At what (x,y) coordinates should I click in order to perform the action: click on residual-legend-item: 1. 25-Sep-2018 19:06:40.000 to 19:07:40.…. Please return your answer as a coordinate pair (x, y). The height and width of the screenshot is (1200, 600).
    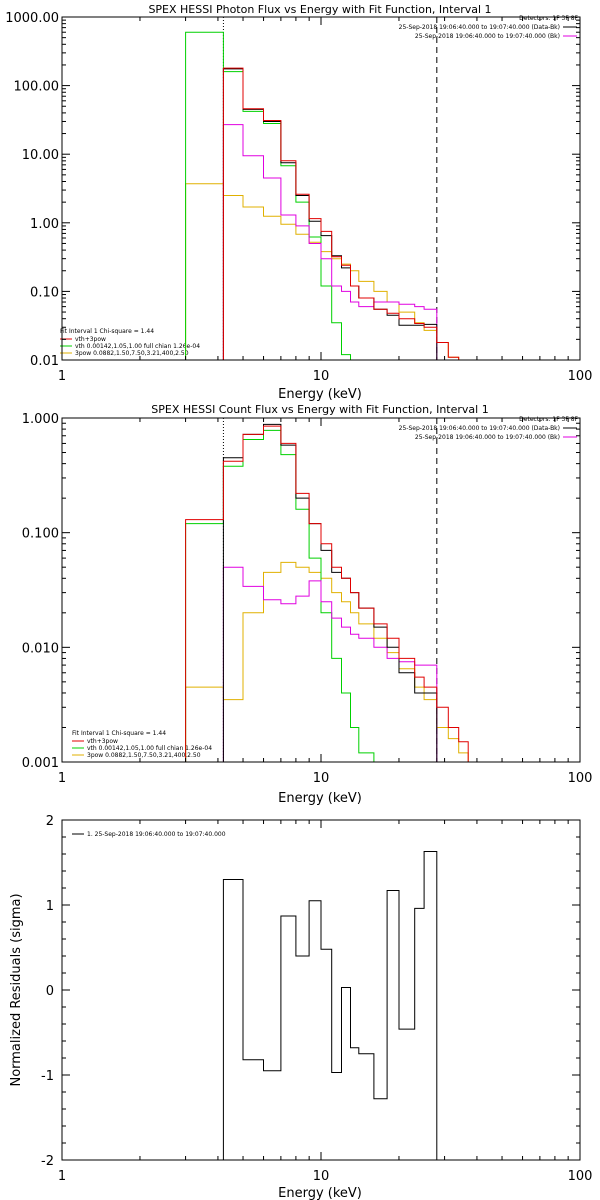
    Looking at the image, I should click on (156, 834).